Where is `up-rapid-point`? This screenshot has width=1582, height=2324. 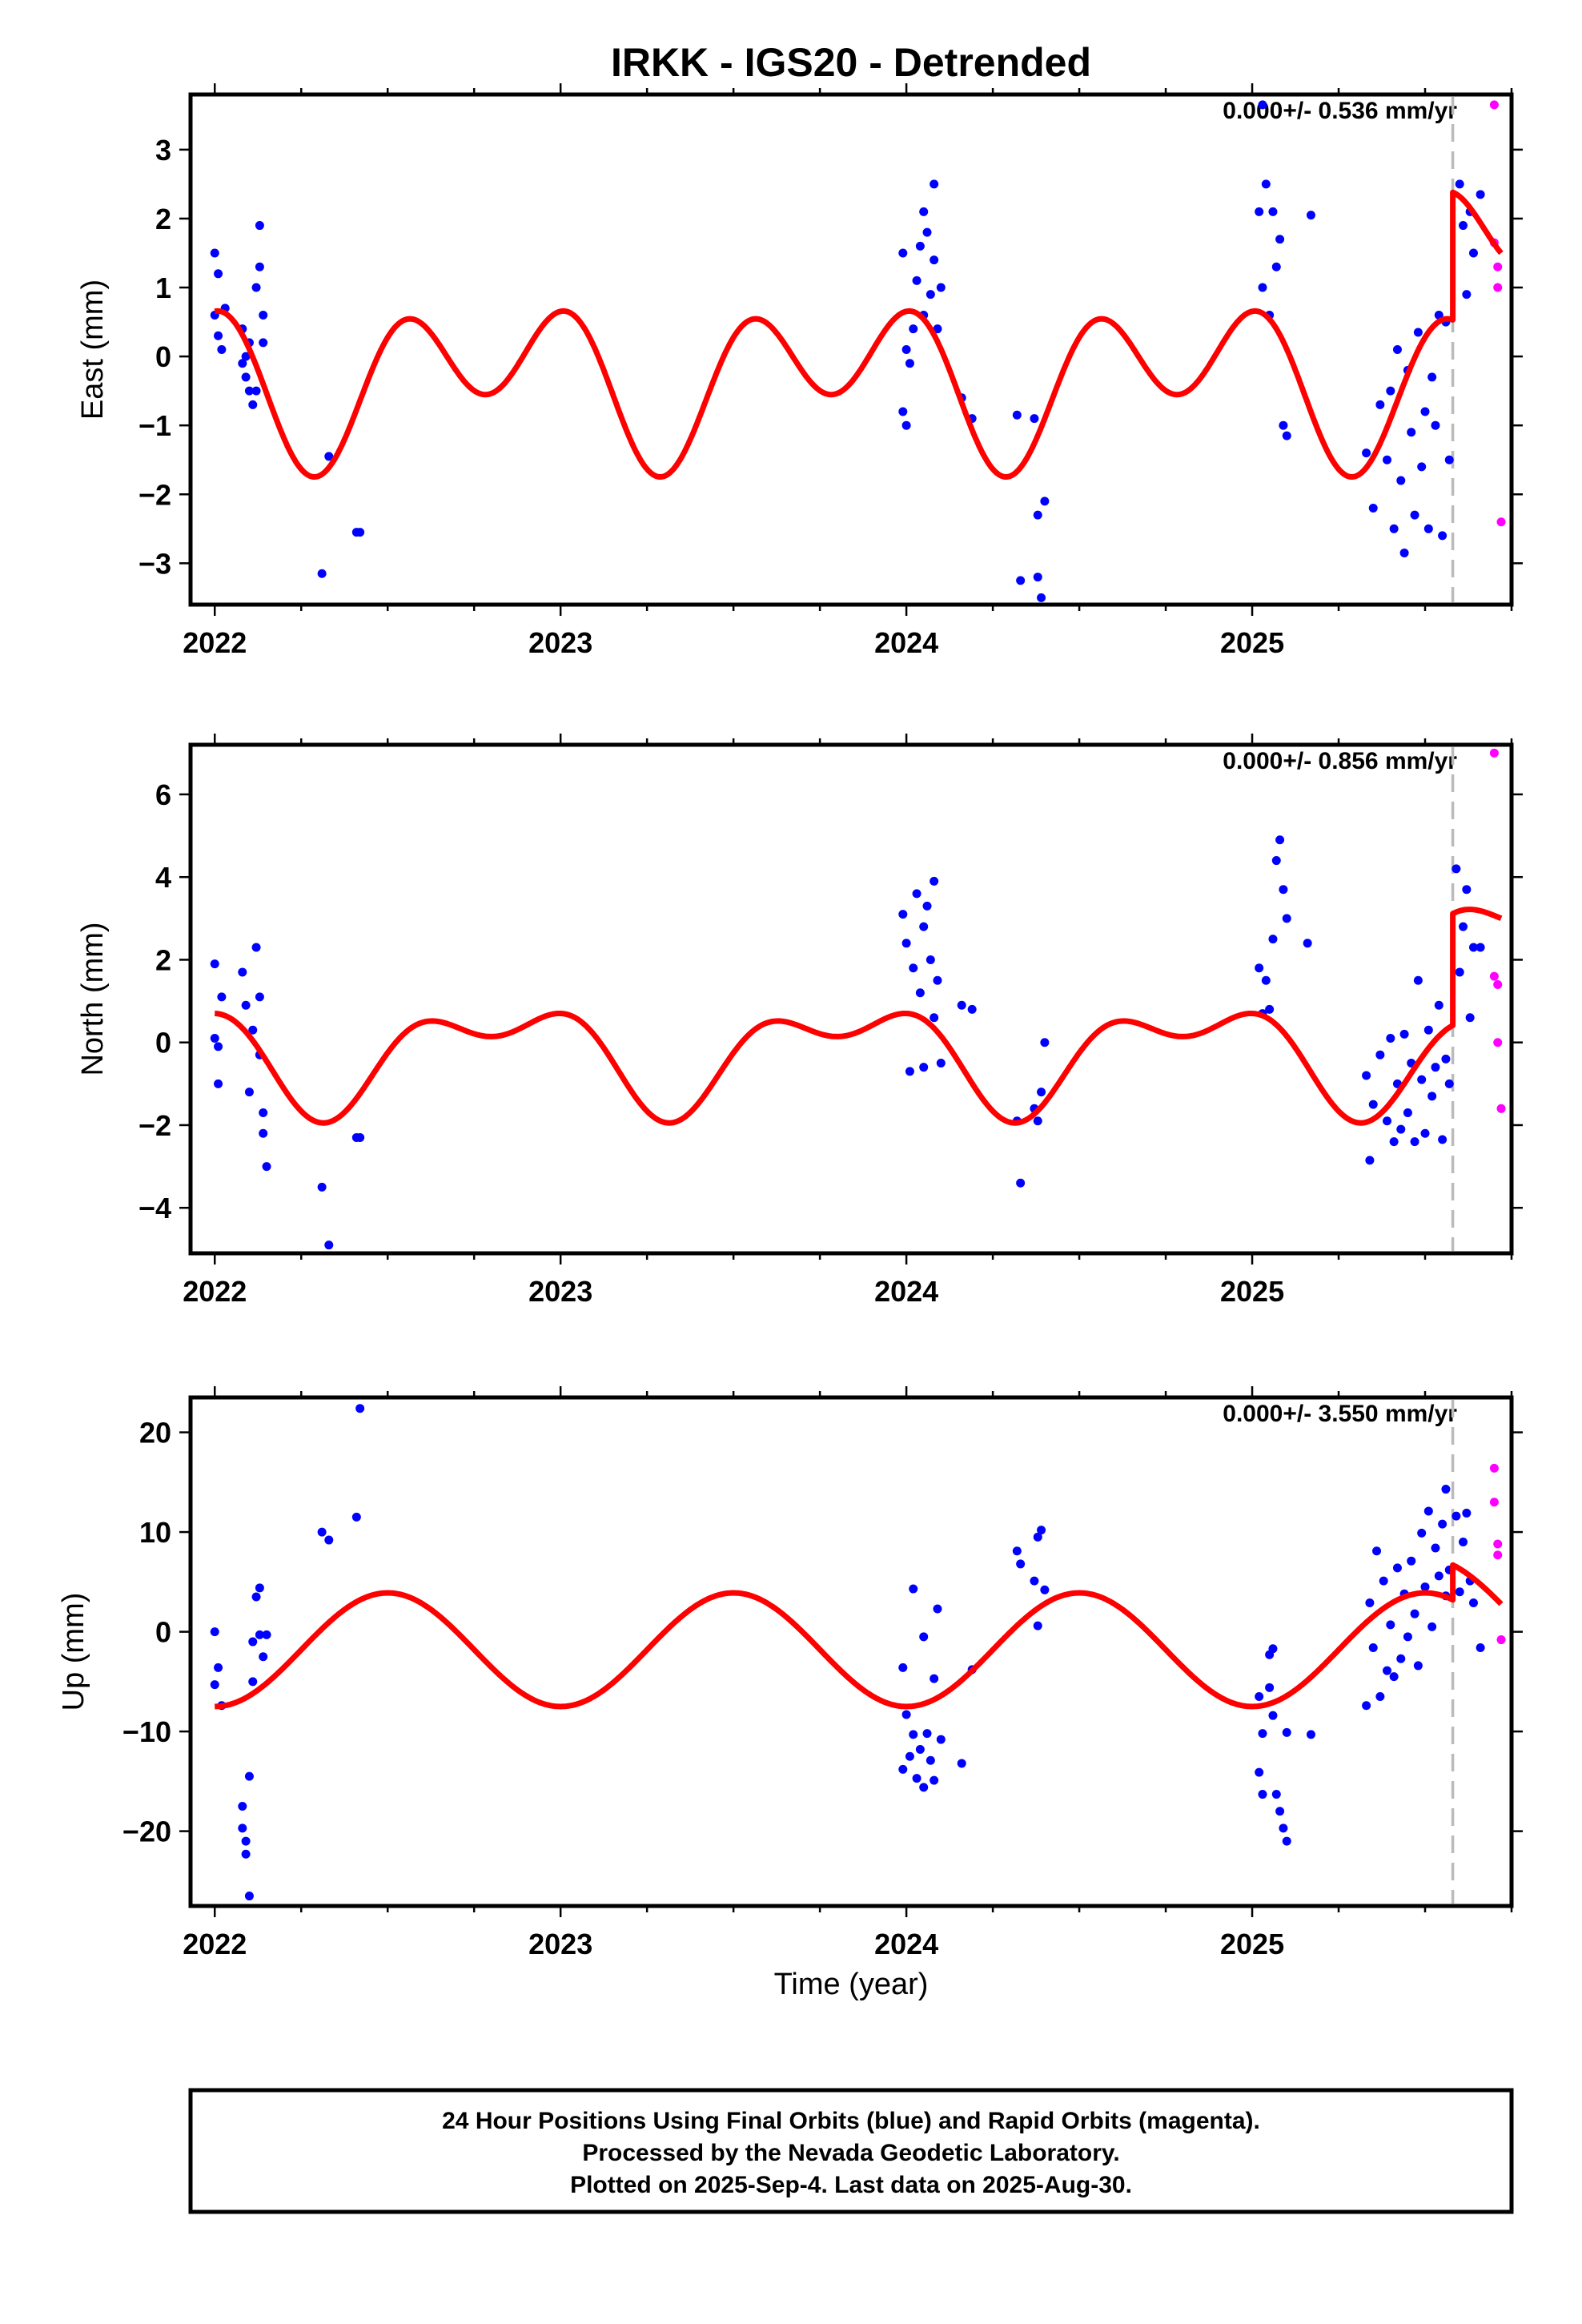
up-rapid-point is located at coordinates (1494, 1468).